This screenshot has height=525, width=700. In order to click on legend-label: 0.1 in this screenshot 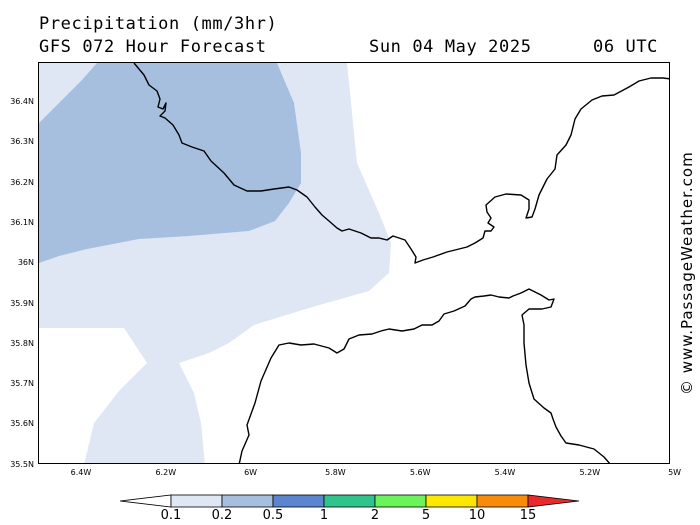, I will do `click(171, 515)`.